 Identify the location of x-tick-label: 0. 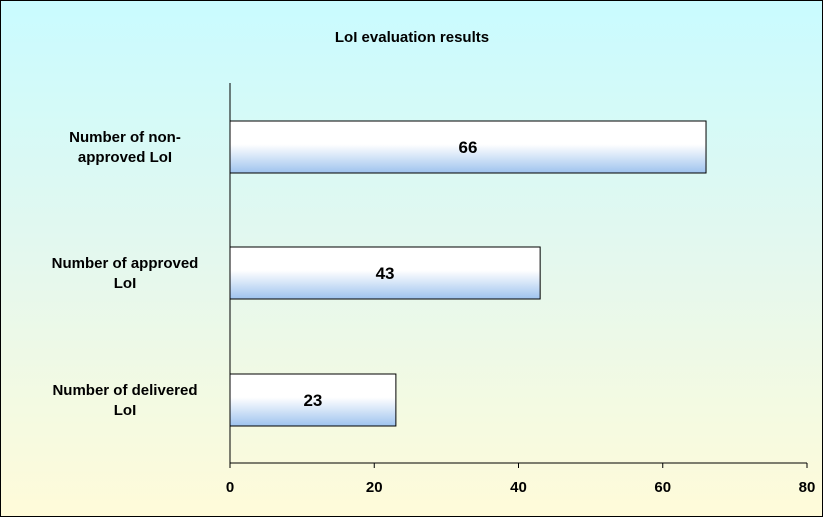
(230, 487).